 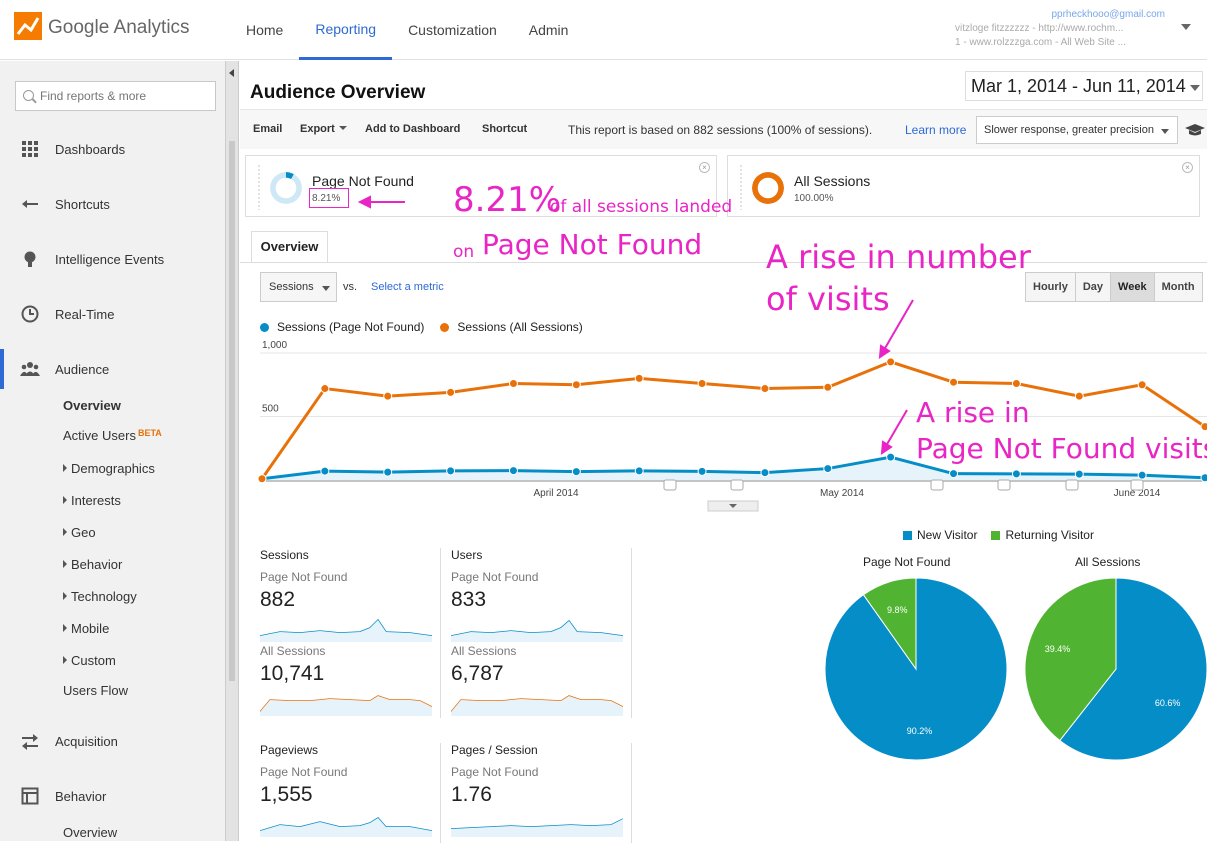 I want to click on shortcut-button: Shortcut, so click(x=505, y=129).